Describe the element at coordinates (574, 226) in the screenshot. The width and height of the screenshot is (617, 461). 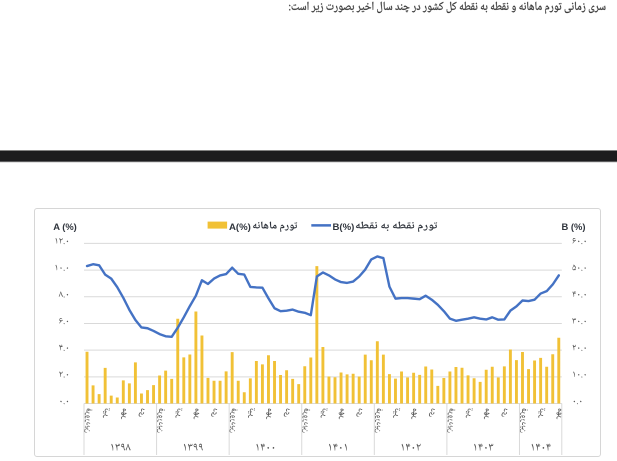
I see `svg-text: B (%)` at that location.